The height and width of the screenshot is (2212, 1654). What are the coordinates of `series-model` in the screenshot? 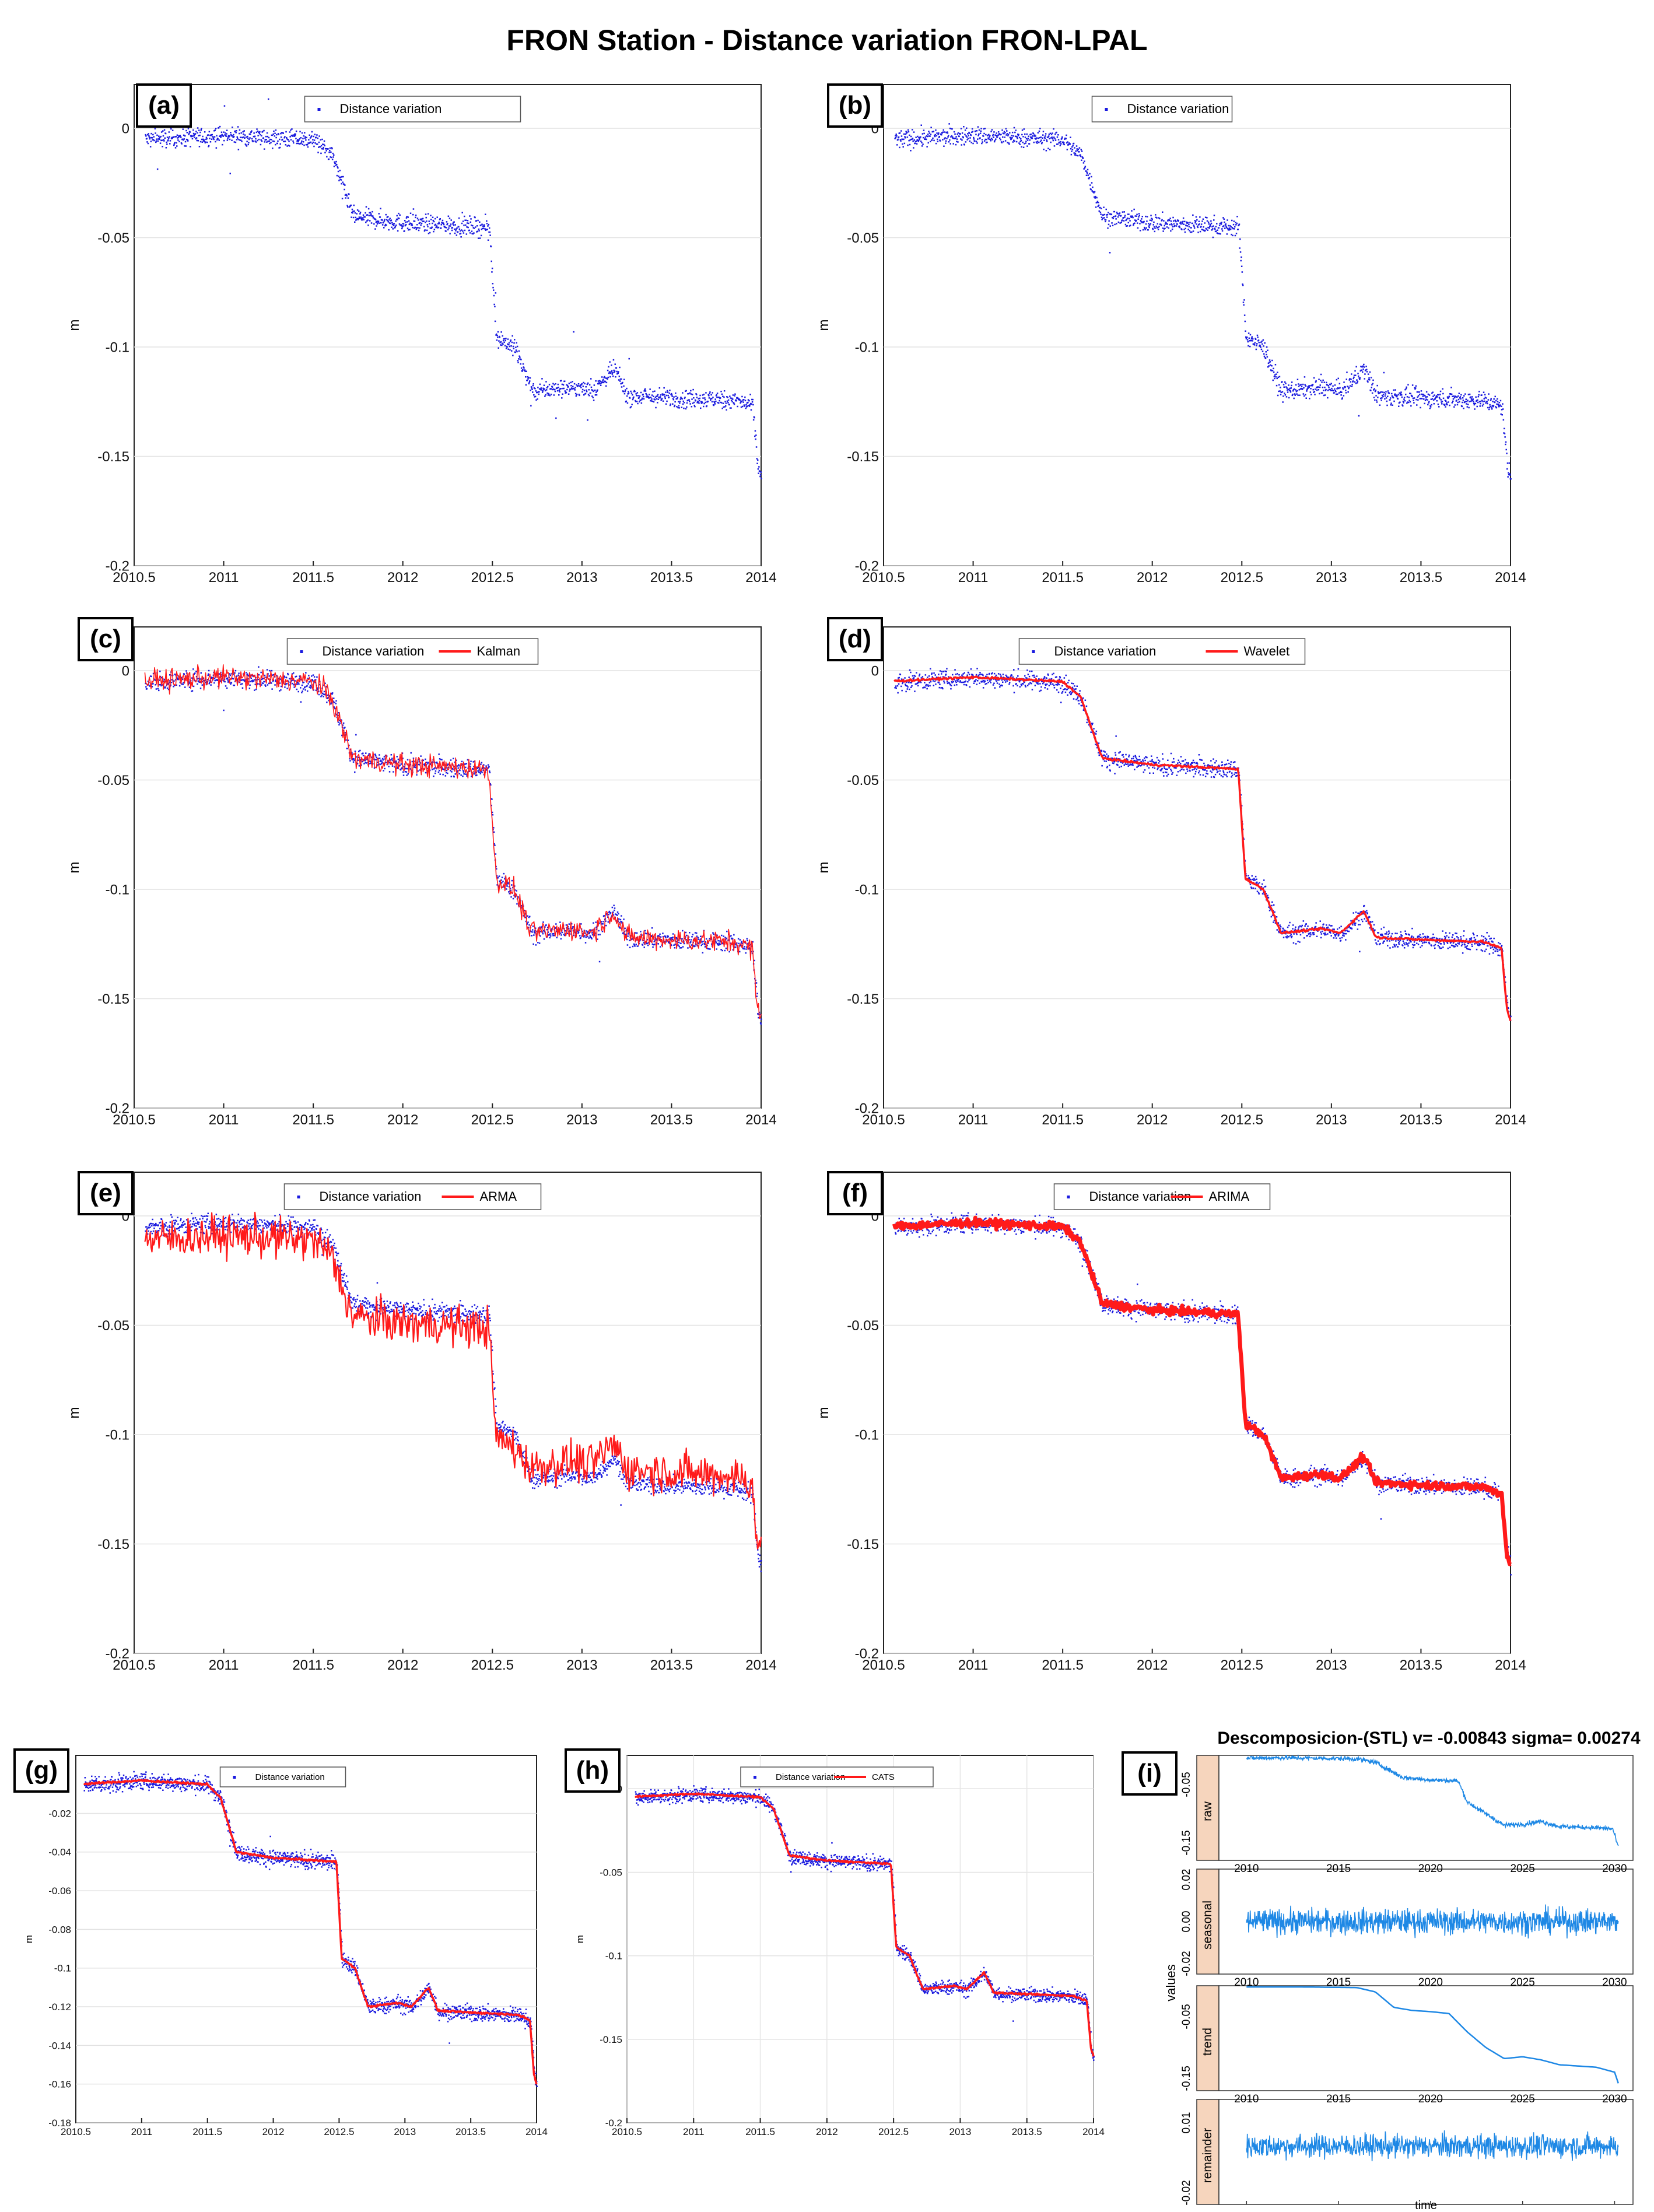 It's located at (310, 1932).